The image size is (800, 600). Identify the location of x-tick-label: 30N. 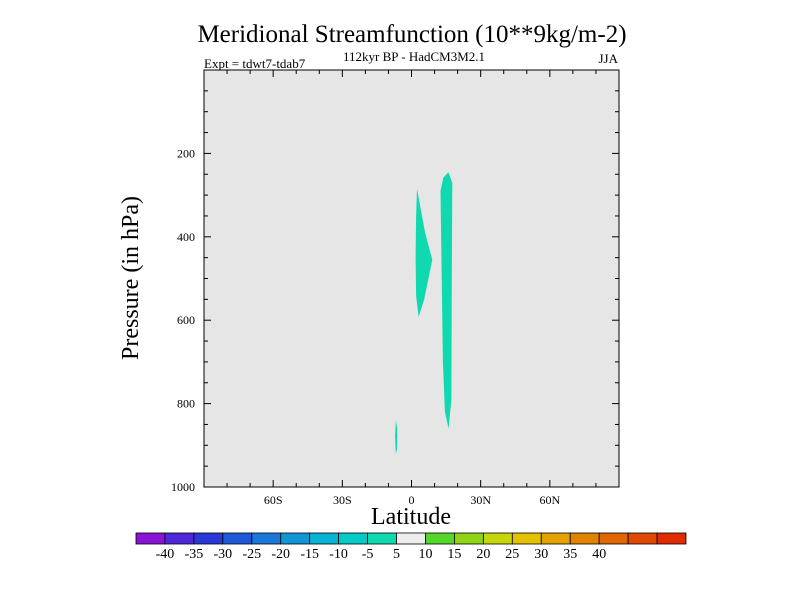
(480, 500).